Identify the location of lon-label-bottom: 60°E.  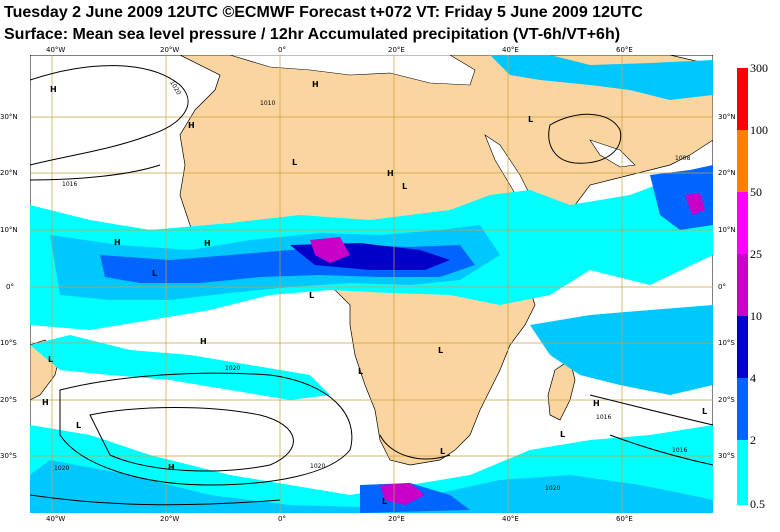
(624, 519).